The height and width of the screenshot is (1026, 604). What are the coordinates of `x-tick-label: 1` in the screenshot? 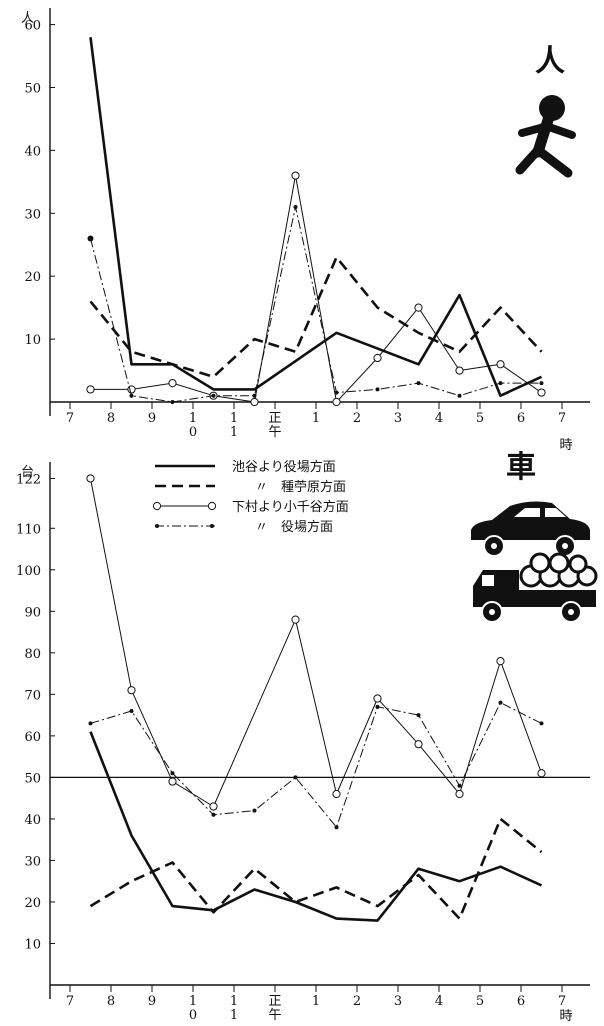 It's located at (316, 418).